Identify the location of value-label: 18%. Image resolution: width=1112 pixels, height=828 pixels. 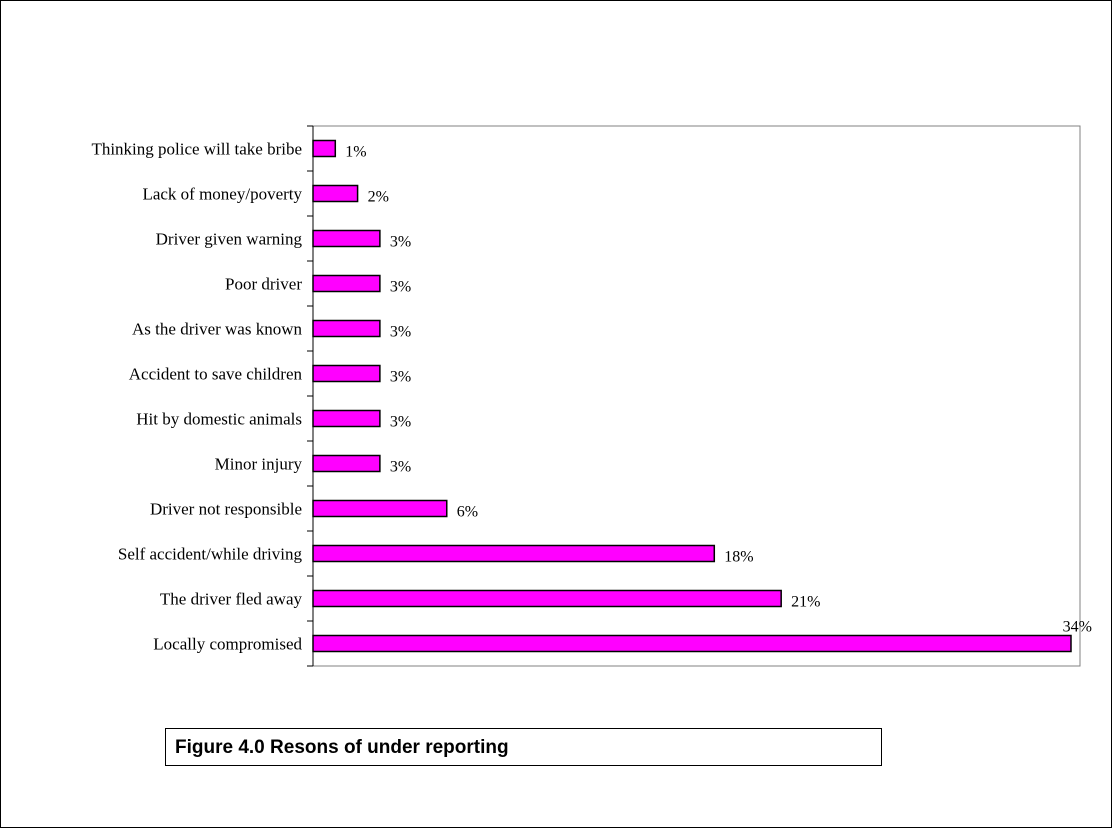
(738, 557).